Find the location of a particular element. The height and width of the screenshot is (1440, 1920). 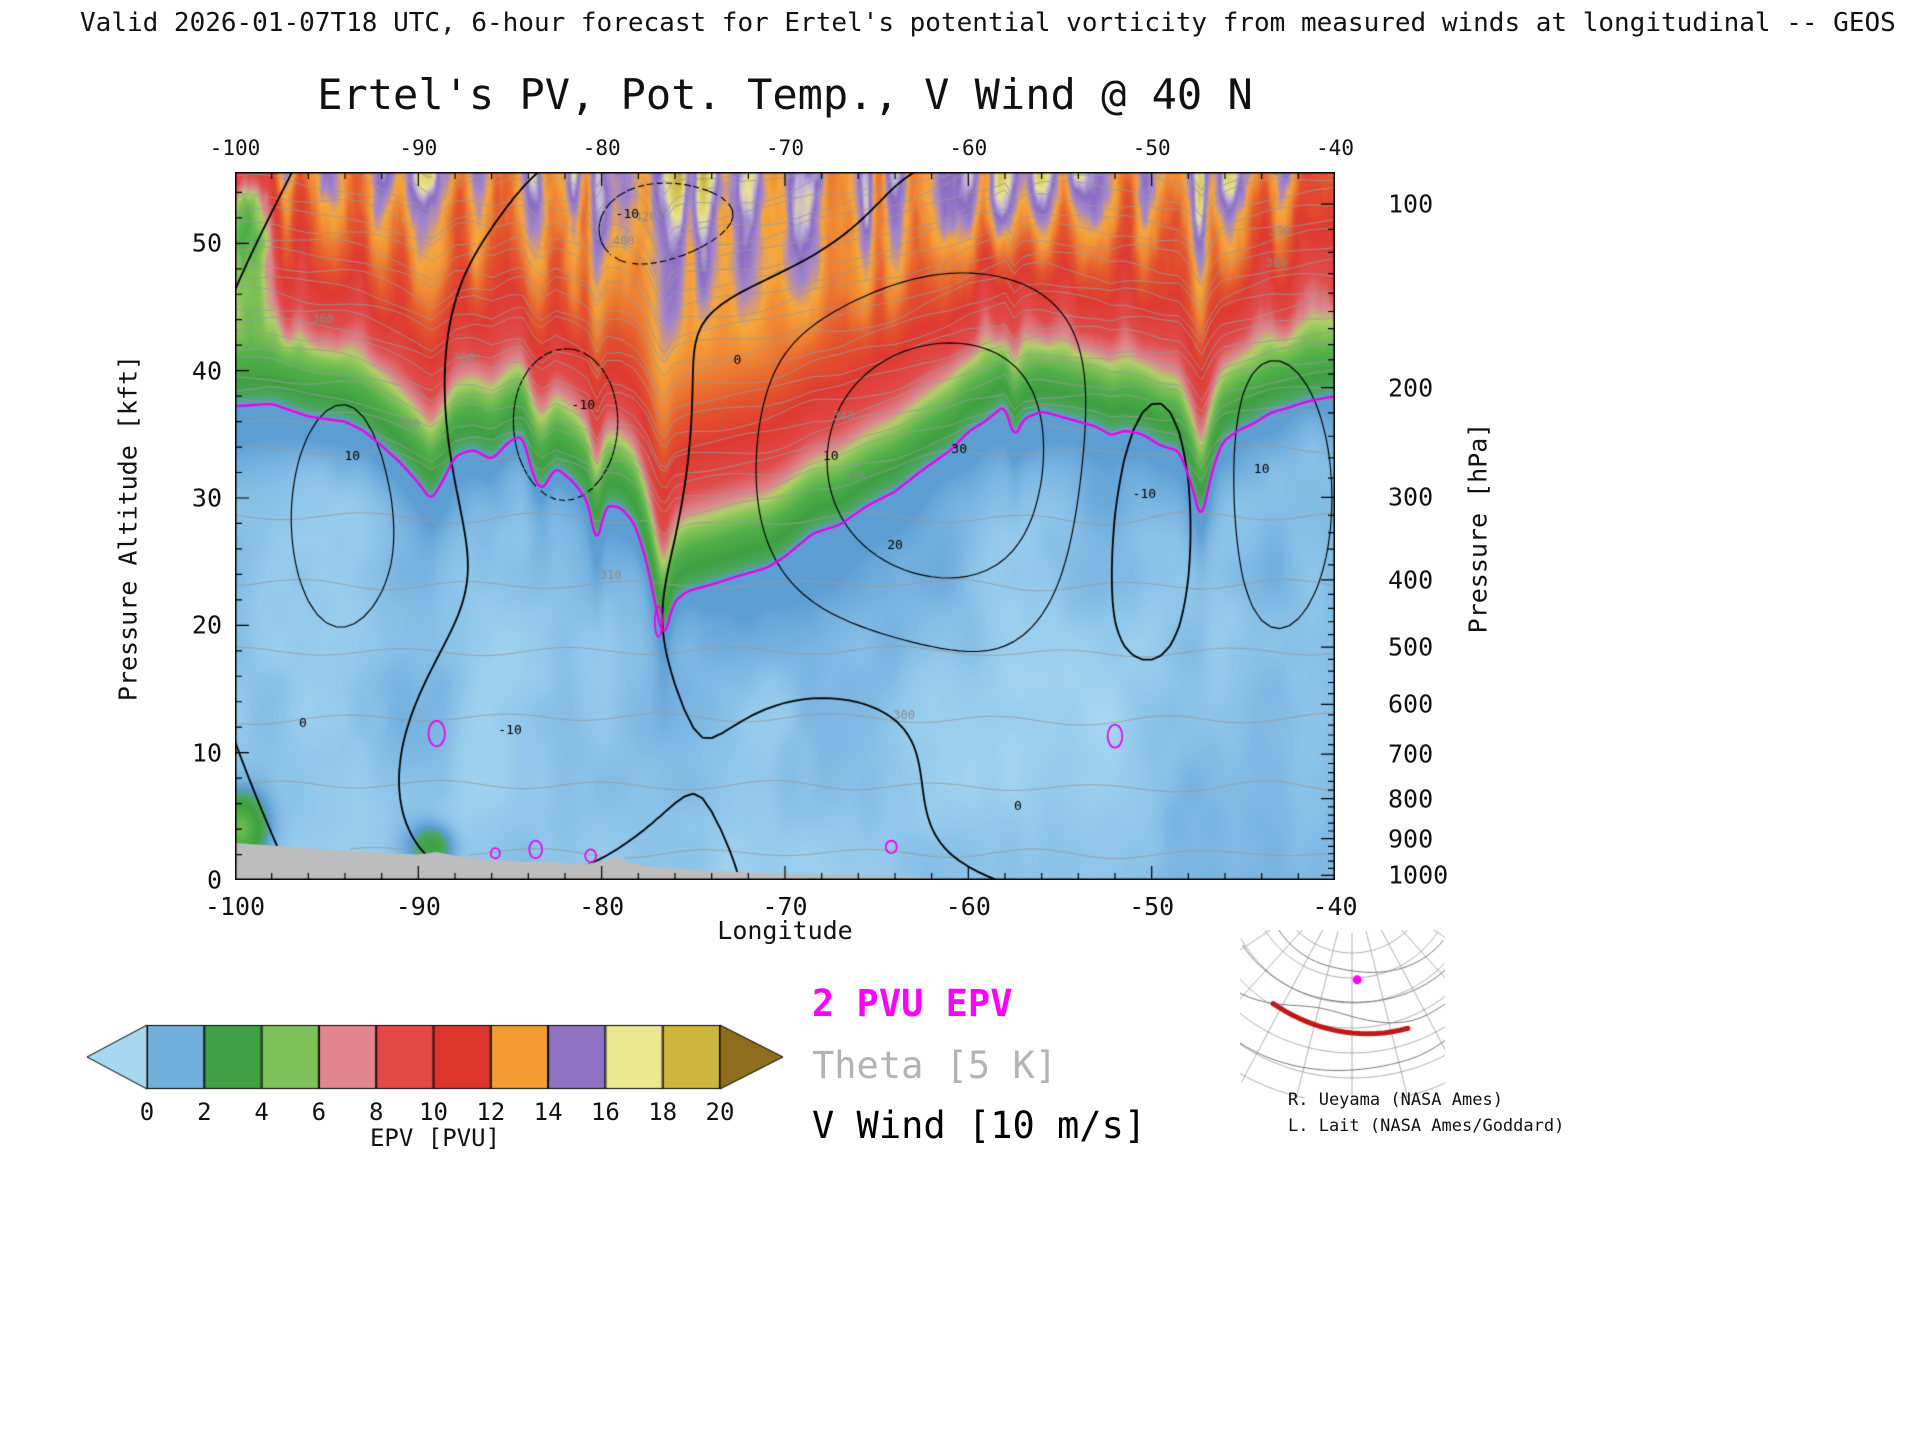

colorbar-tick-label: 14 is located at coordinates (548, 1112).